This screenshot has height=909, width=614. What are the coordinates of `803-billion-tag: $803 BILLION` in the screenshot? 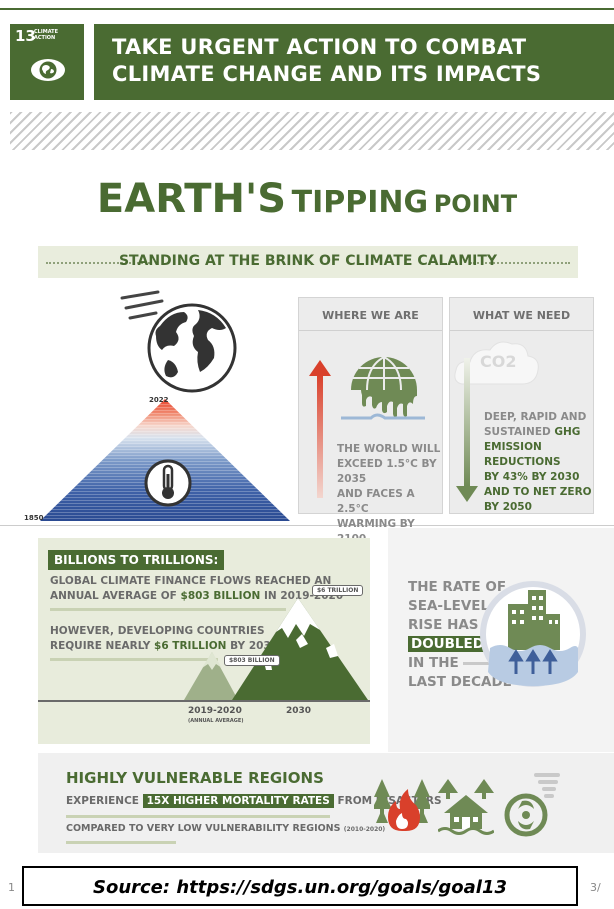 It's located at (252, 660).